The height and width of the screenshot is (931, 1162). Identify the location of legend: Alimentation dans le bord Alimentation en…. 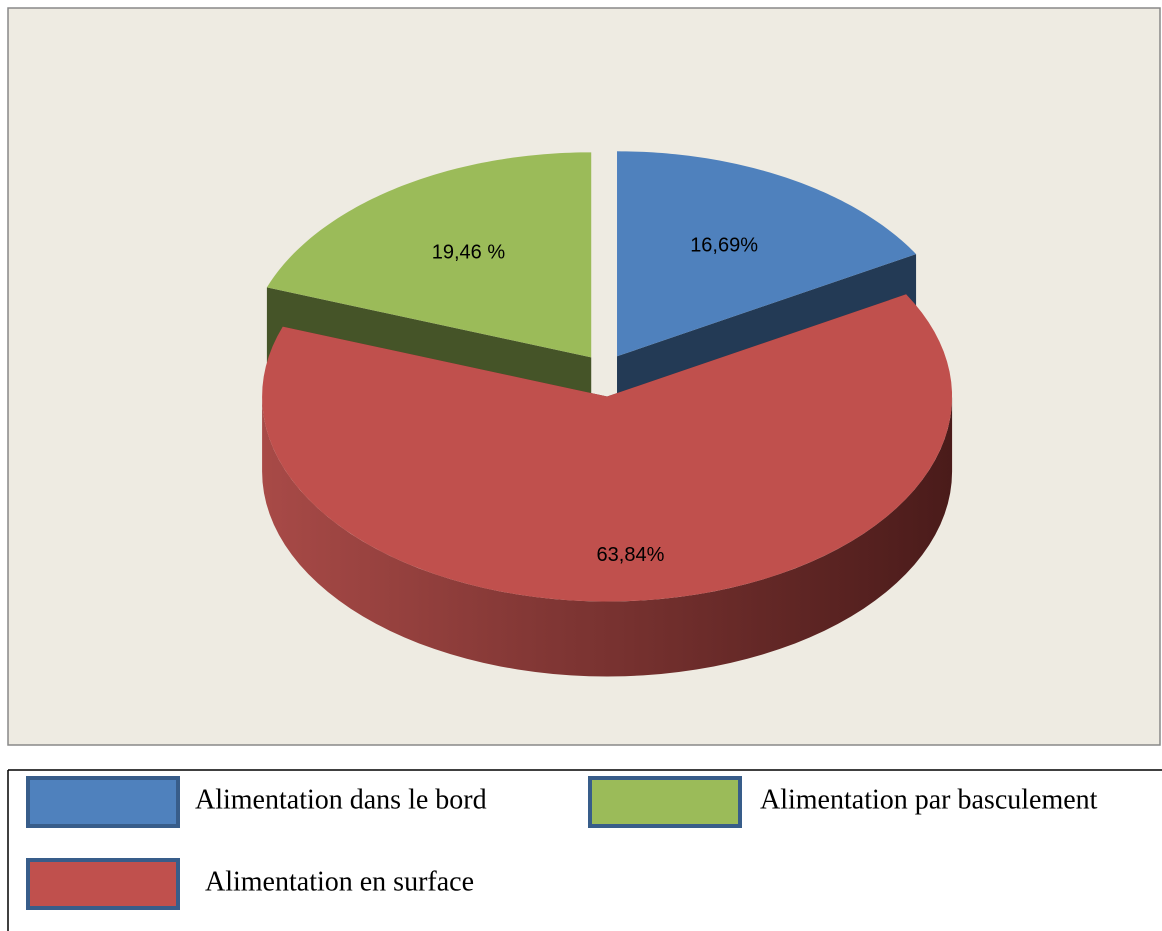
(562, 843).